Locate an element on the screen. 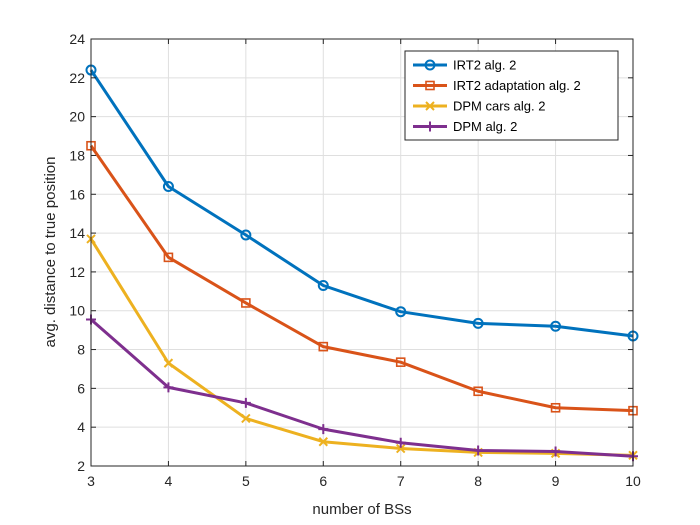 This screenshot has height=525, width=700. x-tick-label: 10 is located at coordinates (633, 481).